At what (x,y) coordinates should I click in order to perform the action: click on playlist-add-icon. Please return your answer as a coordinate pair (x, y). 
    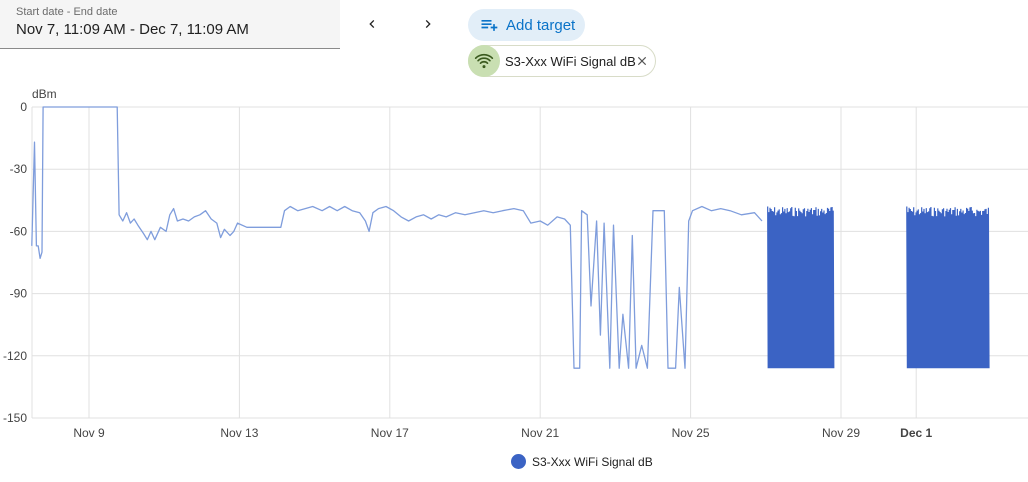
    Looking at the image, I should click on (489, 25).